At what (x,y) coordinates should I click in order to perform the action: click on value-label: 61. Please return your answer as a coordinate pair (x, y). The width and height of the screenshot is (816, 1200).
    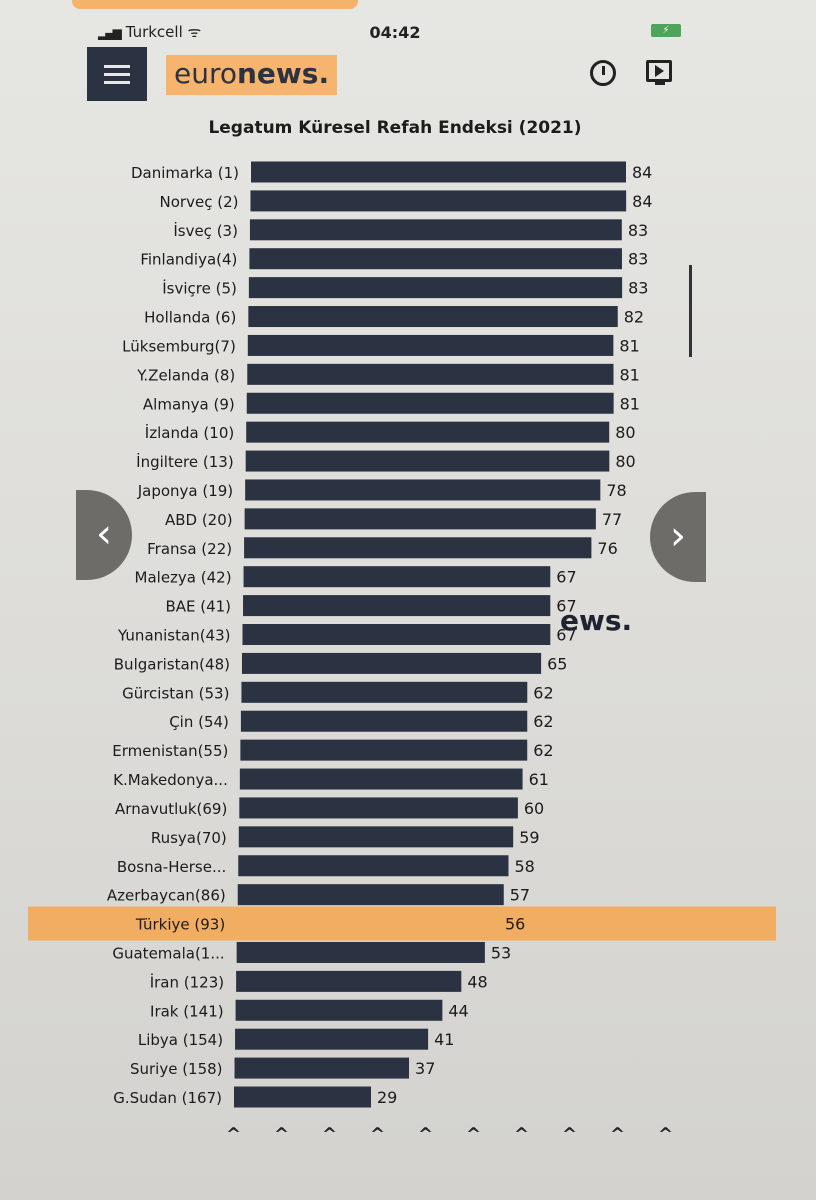
    Looking at the image, I should click on (539, 779).